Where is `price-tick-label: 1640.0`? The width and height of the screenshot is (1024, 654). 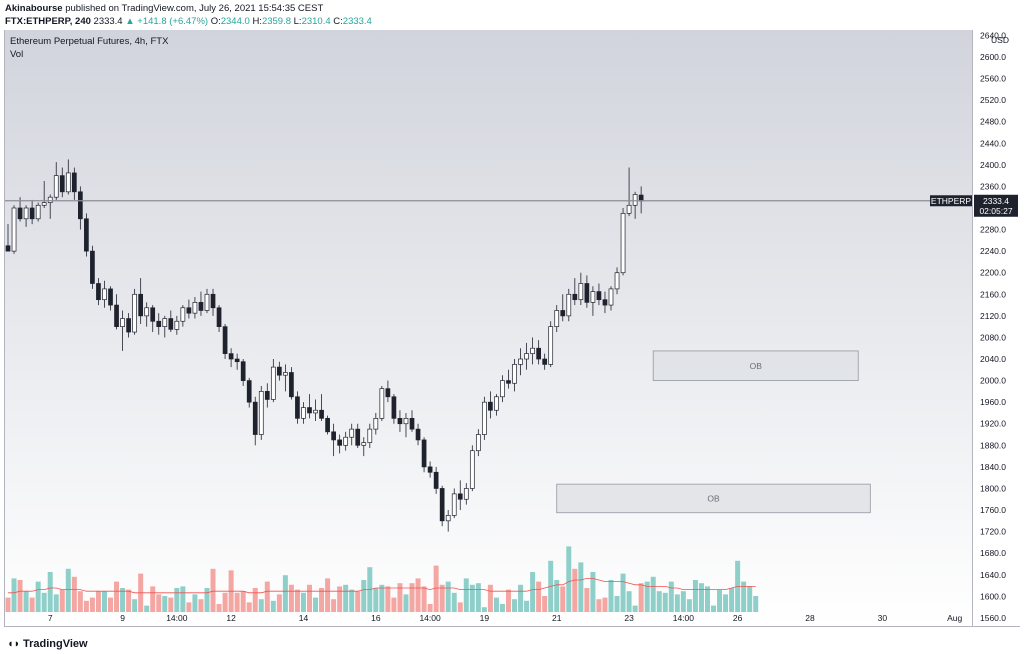 price-tick-label: 1640.0 is located at coordinates (993, 575).